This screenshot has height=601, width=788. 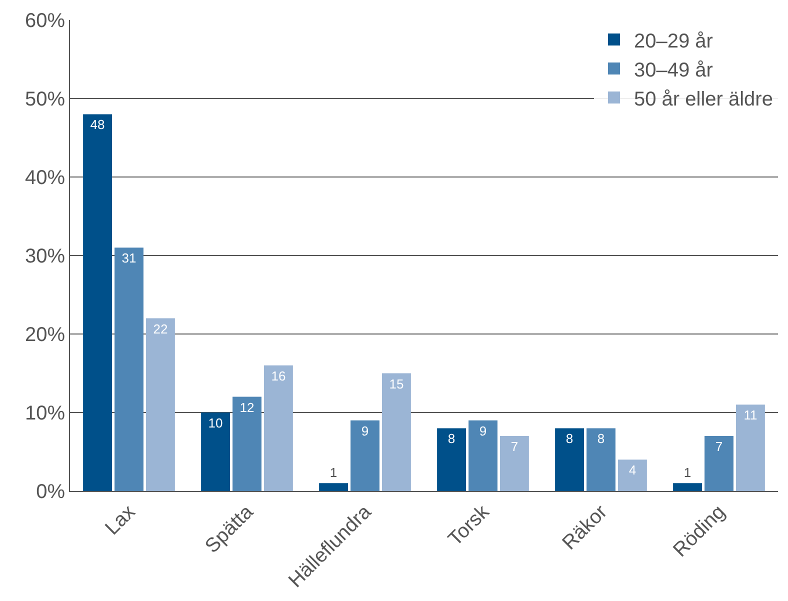 What do you see at coordinates (751, 415) in the screenshot?
I see `data-label: 11` at bounding box center [751, 415].